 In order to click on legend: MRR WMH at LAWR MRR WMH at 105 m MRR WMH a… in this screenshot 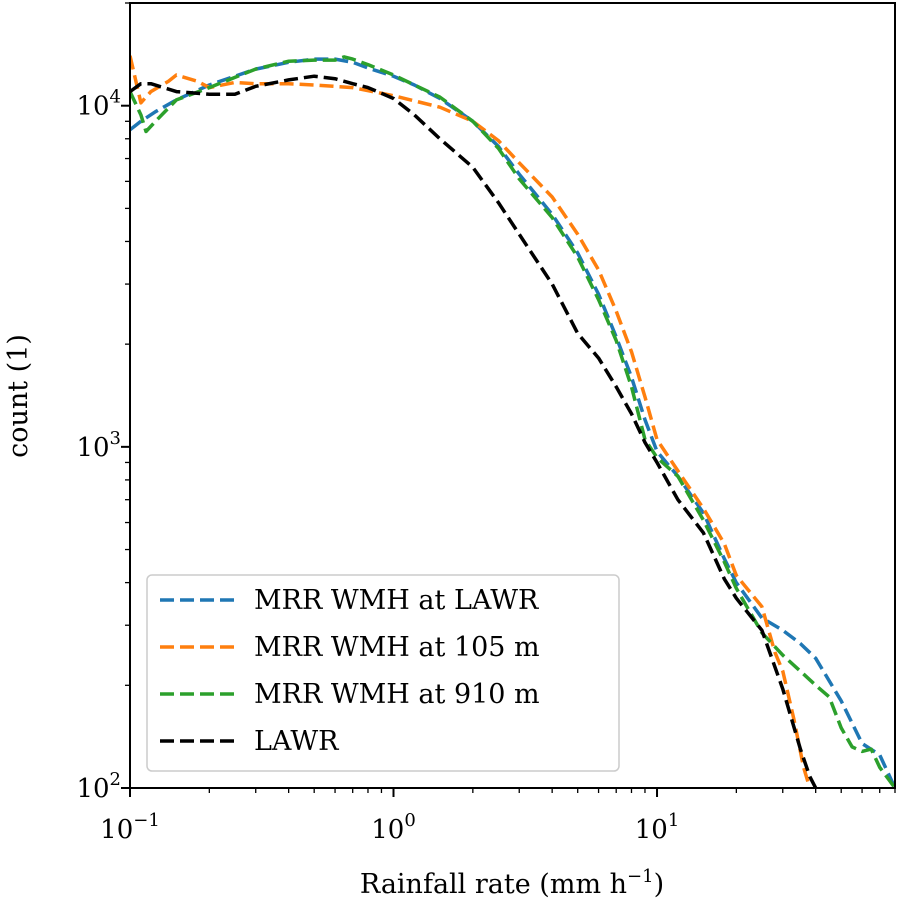, I will do `click(383, 673)`.